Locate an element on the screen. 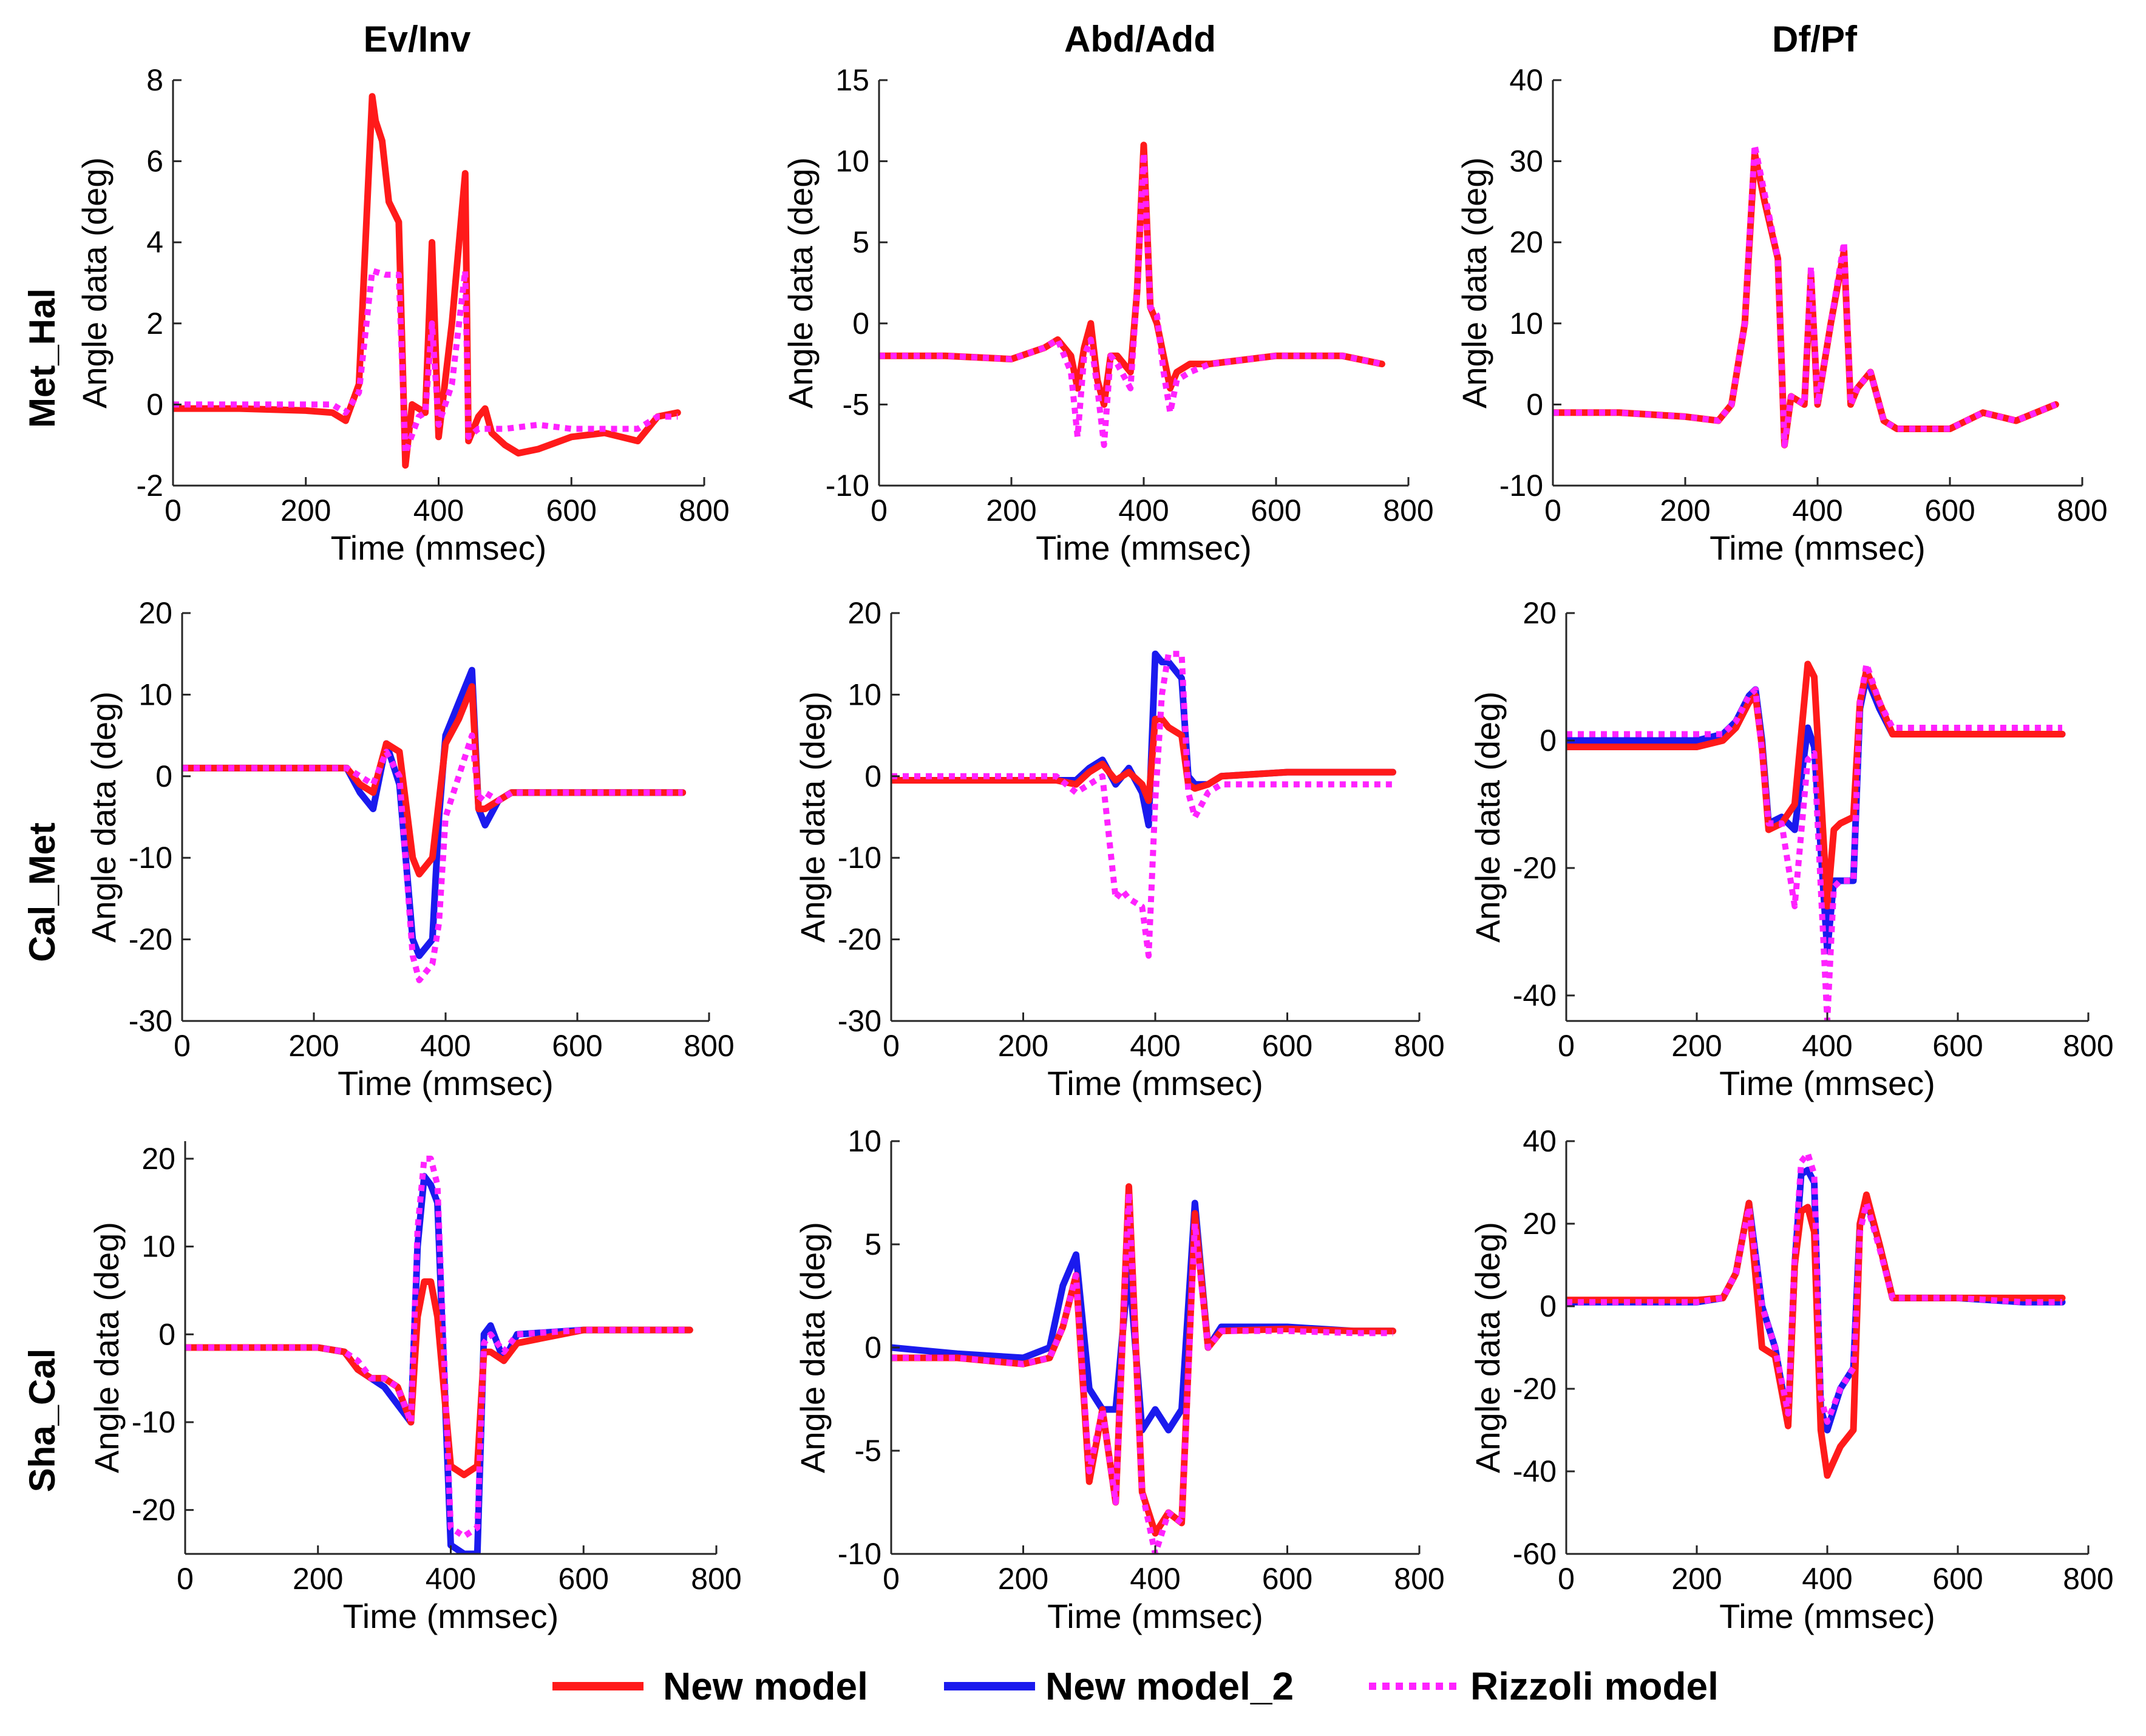 This screenshot has height=1736, width=2146. legend-label-rizzoli-model: Rizzoli model is located at coordinates (1594, 1686).